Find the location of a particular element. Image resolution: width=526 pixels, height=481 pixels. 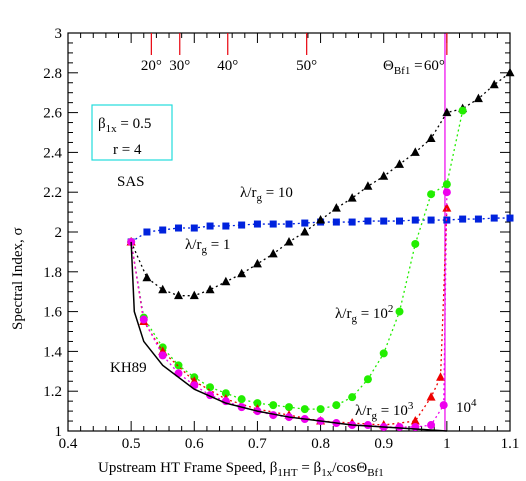

x-tick-label: 0.7 is located at coordinates (257, 444).